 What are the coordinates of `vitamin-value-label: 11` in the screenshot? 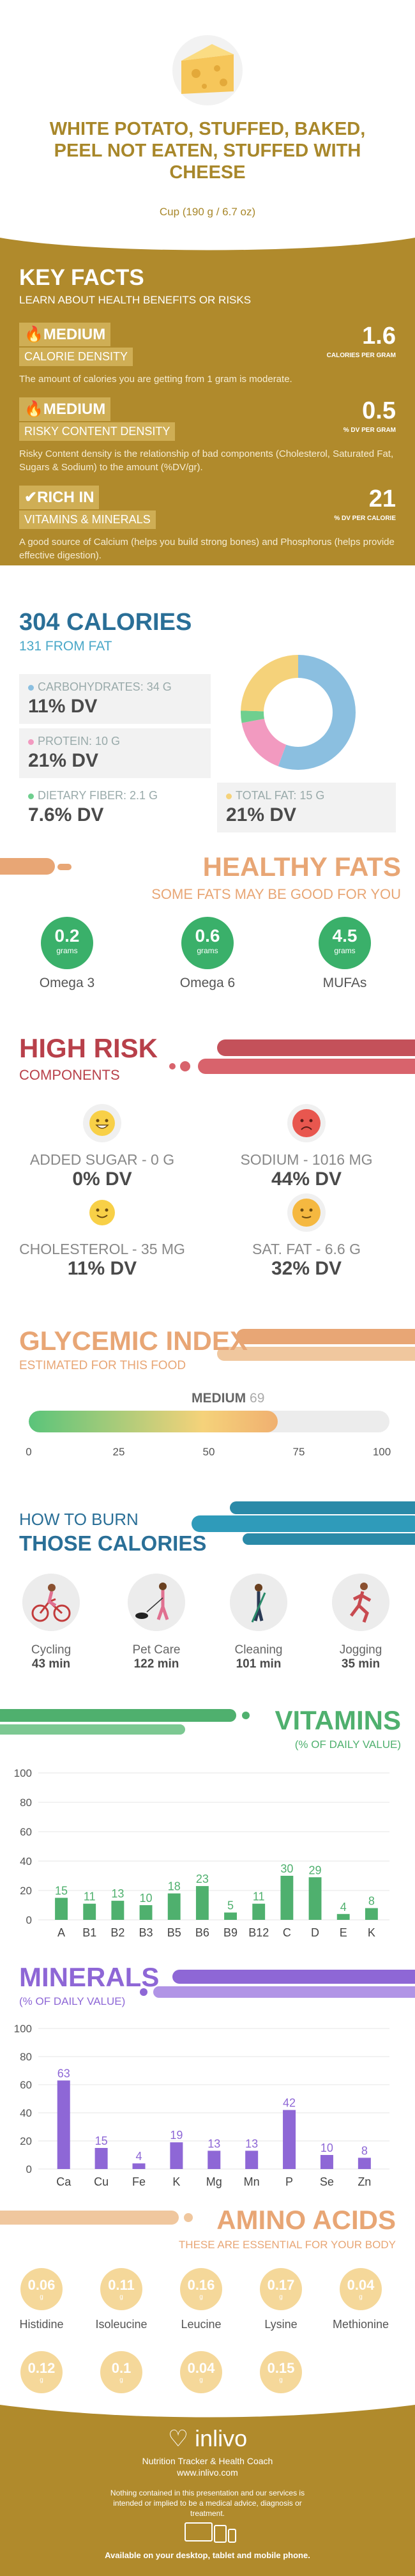 It's located at (259, 1896).